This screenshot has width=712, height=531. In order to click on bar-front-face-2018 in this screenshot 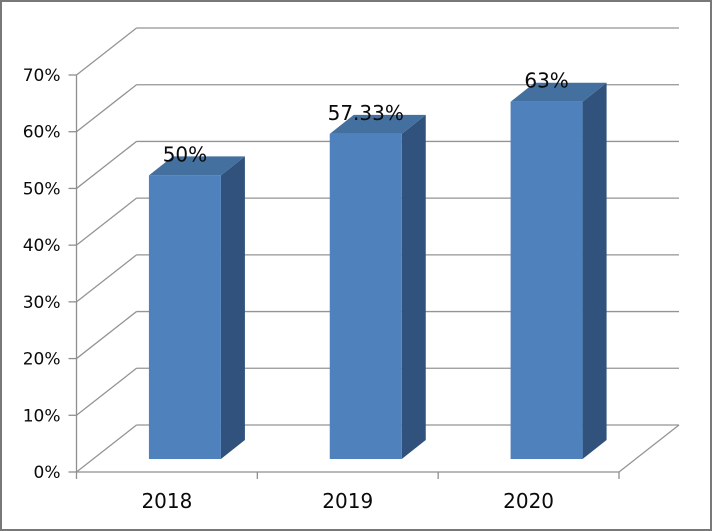, I will do `click(184, 317)`.